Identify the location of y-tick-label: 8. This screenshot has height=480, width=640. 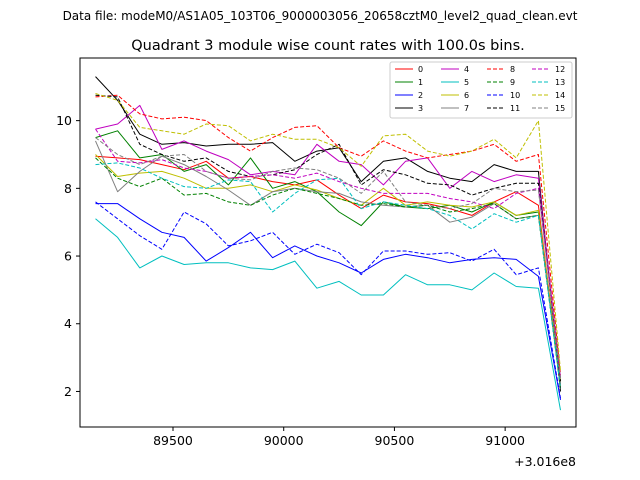
(68, 188).